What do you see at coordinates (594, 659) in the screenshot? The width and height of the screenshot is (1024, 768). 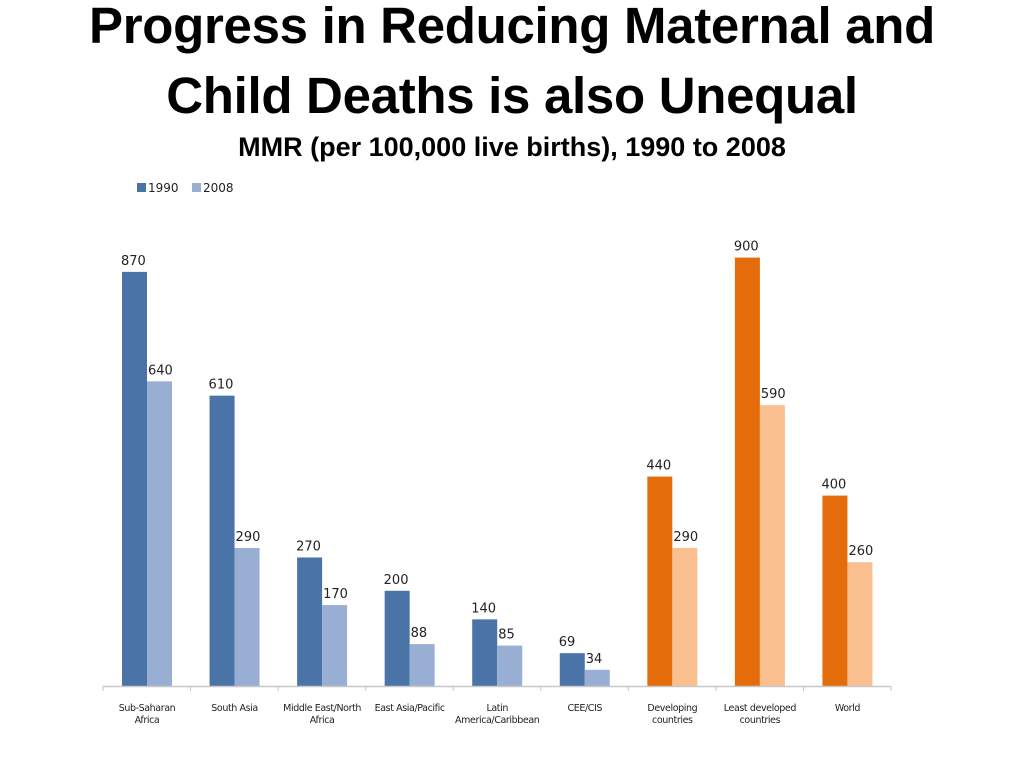 I see `data-label-2008: 34` at bounding box center [594, 659].